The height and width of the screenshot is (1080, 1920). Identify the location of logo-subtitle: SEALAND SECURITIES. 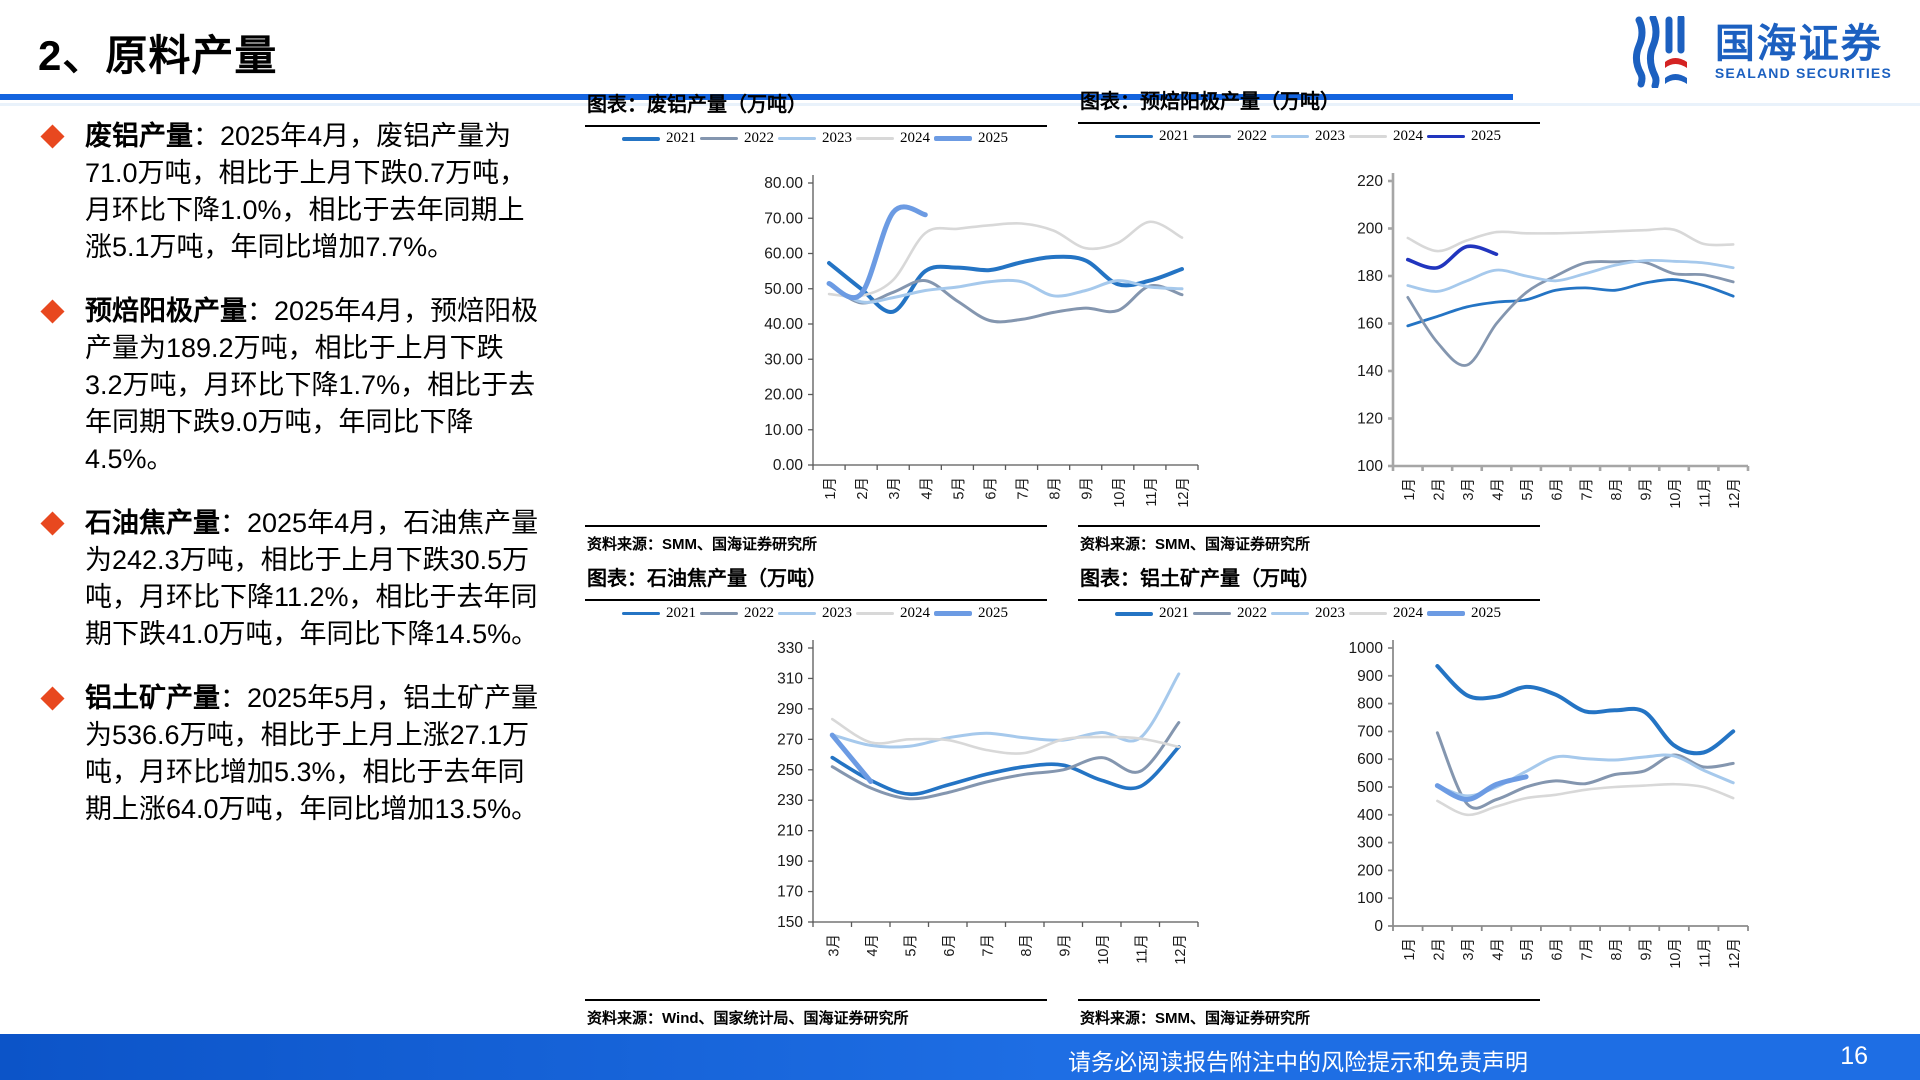
(1803, 73).